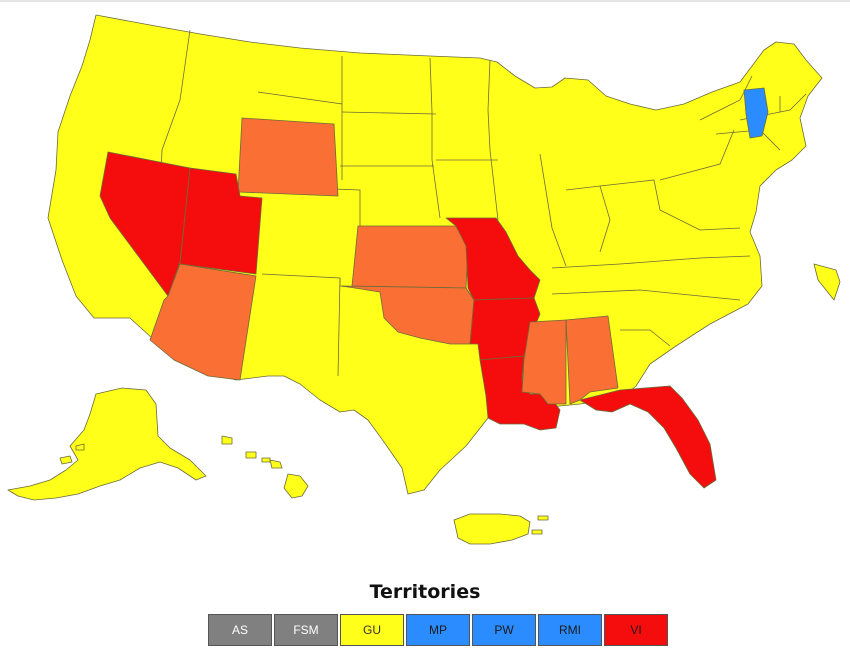 This screenshot has width=850, height=655. What do you see at coordinates (203, 322) in the screenshot?
I see `arizona` at bounding box center [203, 322].